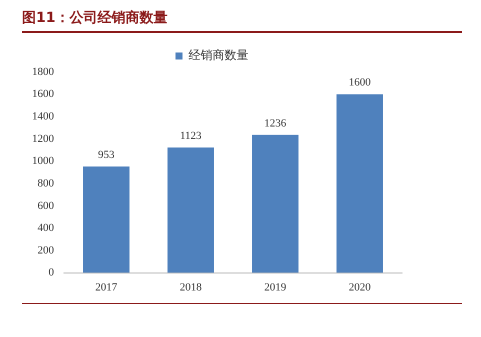  I want to click on x-tick-label: 2017, so click(106, 287).